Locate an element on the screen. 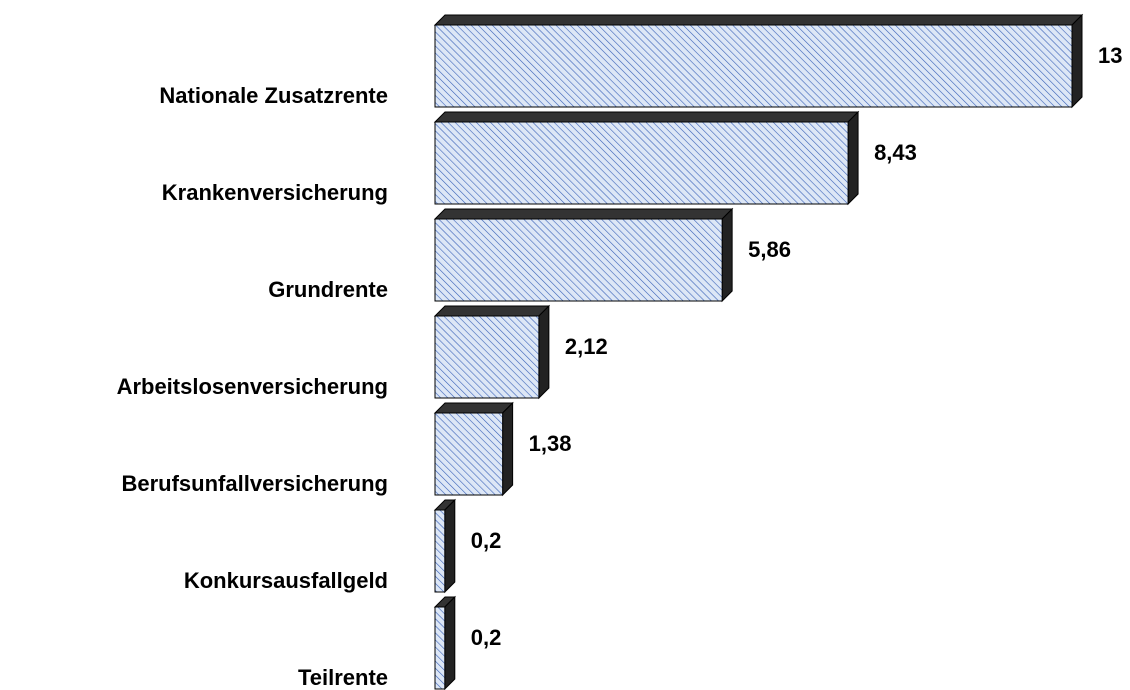  value-label: 2,12 is located at coordinates (586, 346).